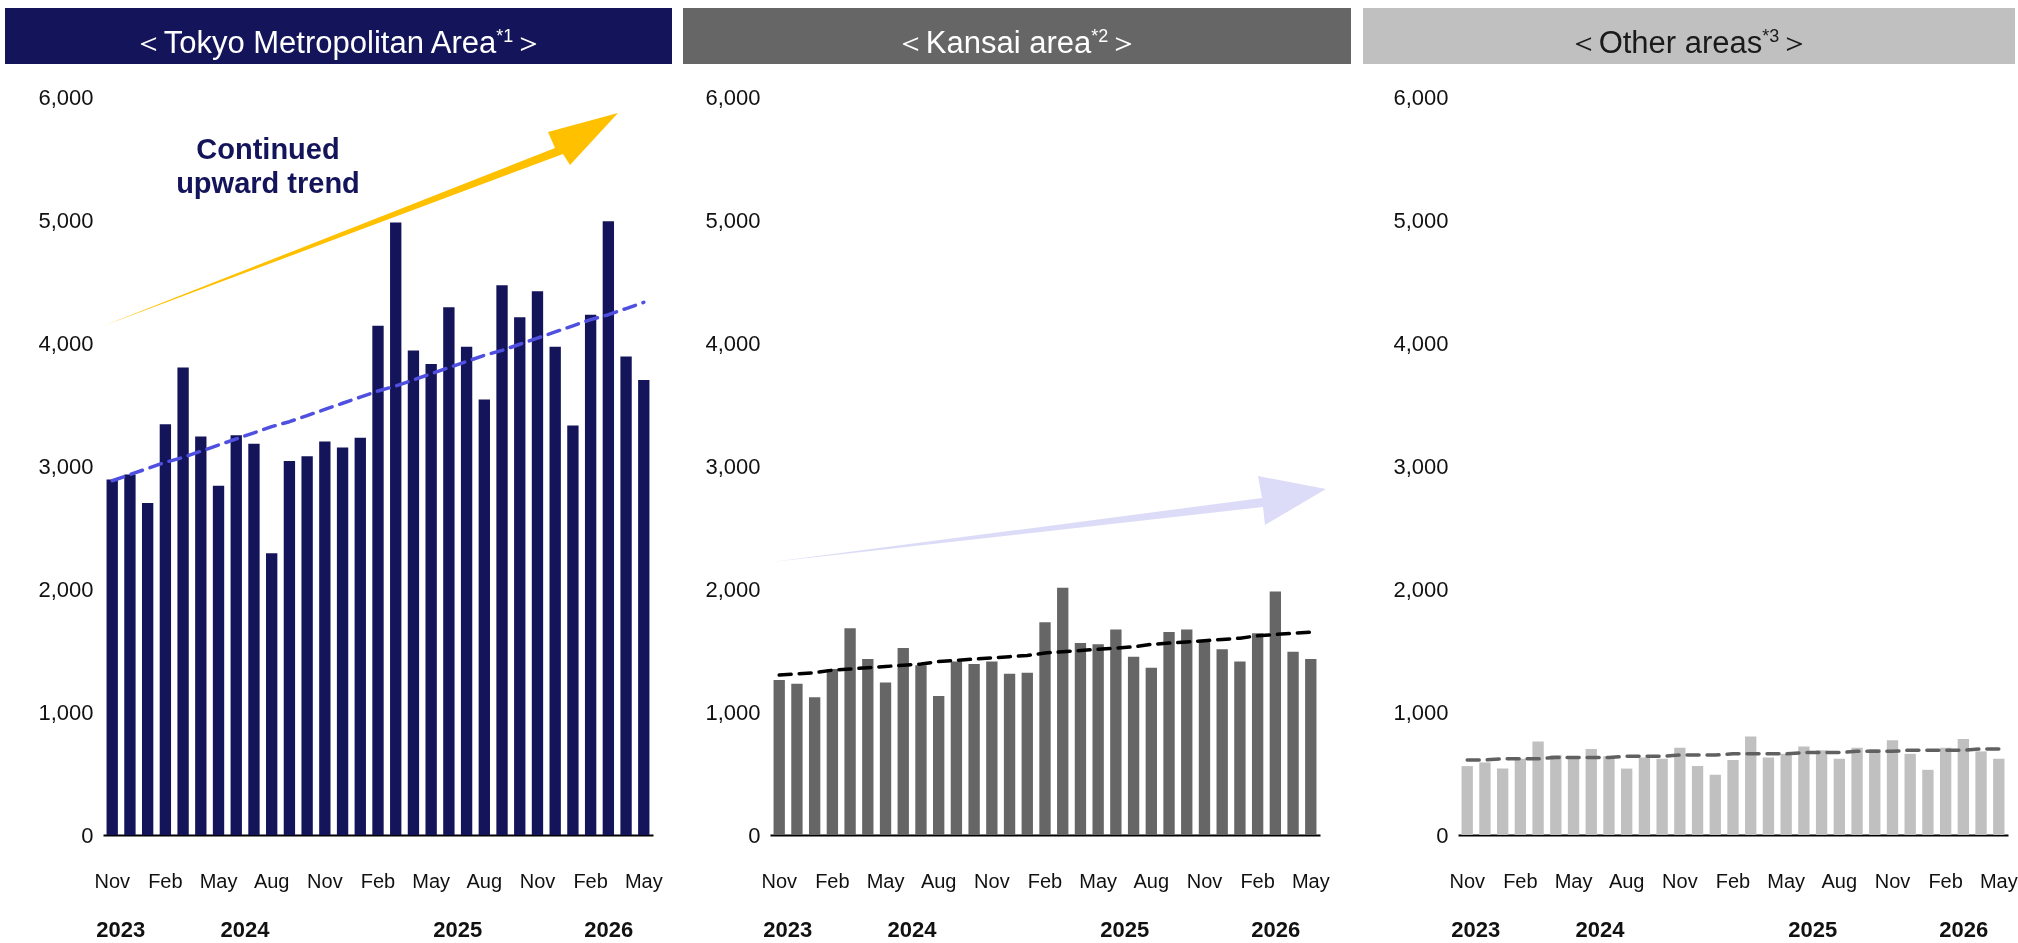 This screenshot has width=2018, height=943. Describe the element at coordinates (338, 36) in the screenshot. I see `chart-title: ＜Tokyo Metropolitan Area$^{*1}$＞` at that location.